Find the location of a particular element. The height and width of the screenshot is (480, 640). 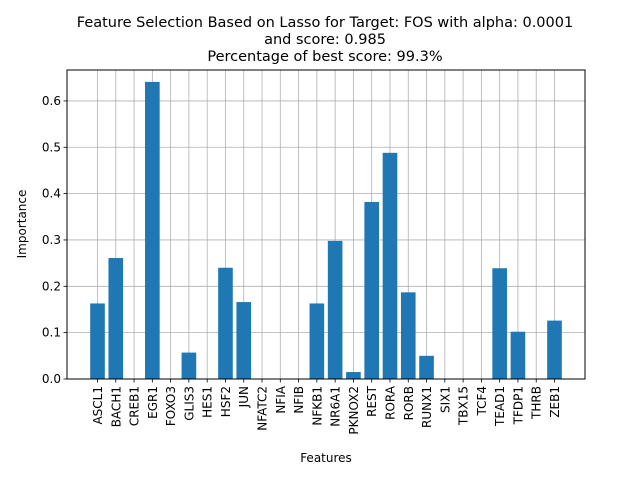

bar-egr1 is located at coordinates (152, 230).